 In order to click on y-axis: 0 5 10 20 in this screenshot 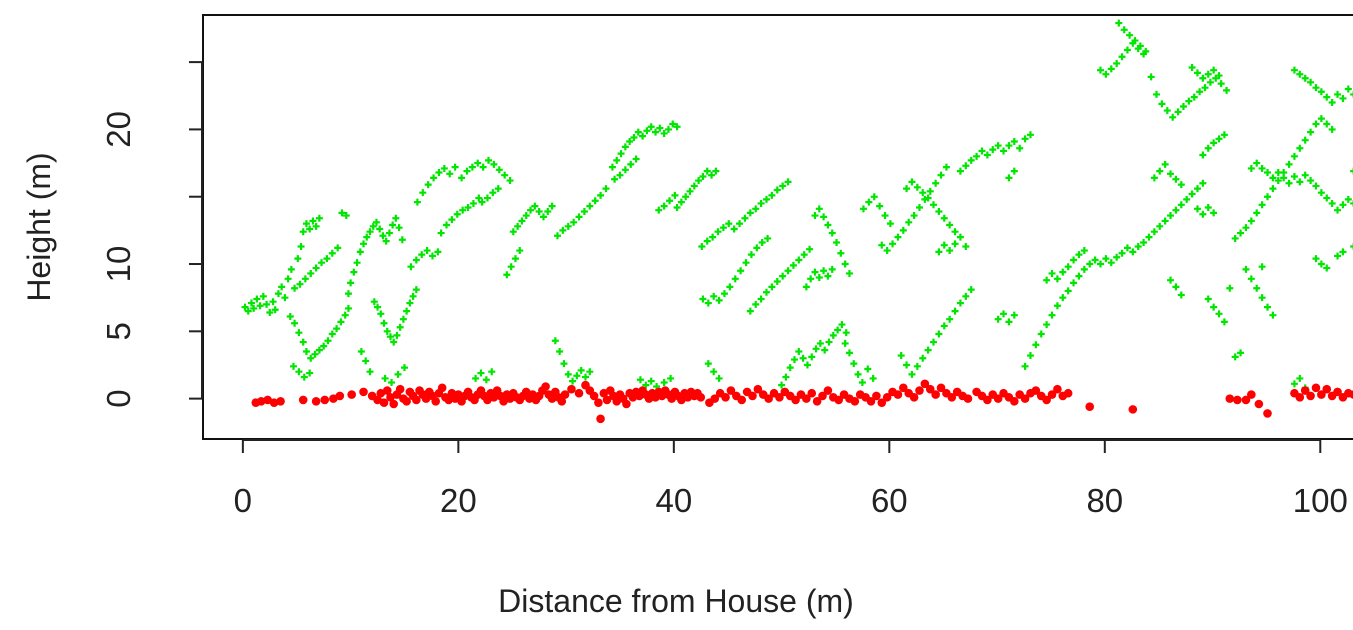, I will do `click(151, 234)`.